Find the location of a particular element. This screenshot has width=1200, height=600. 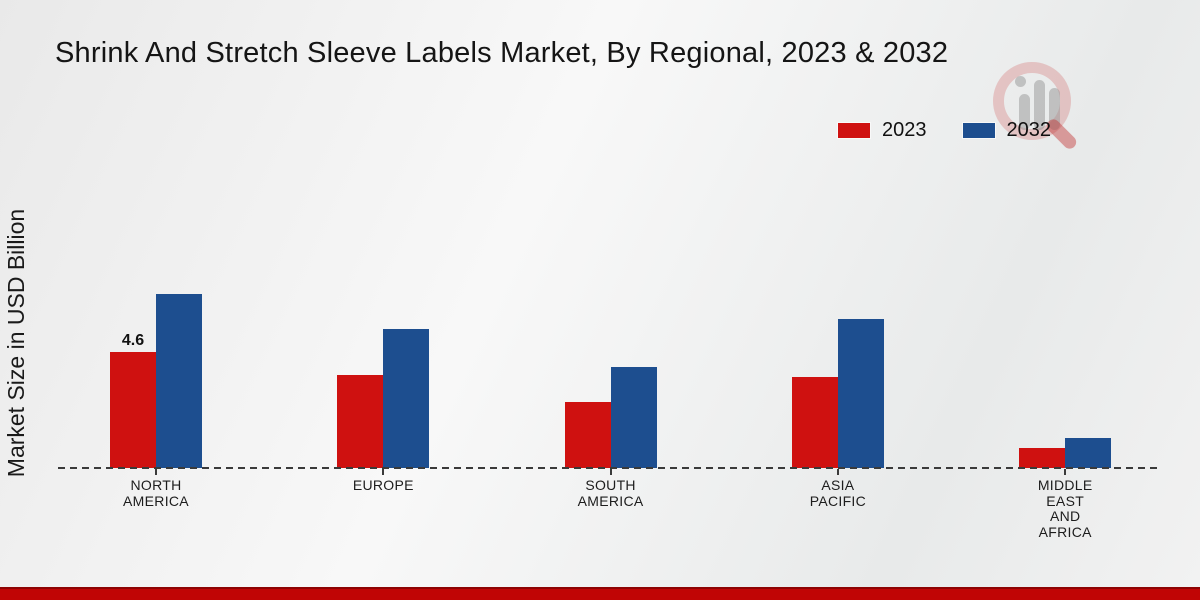

y-axis-label: Market Size in USD Billion is located at coordinates (16, 343).